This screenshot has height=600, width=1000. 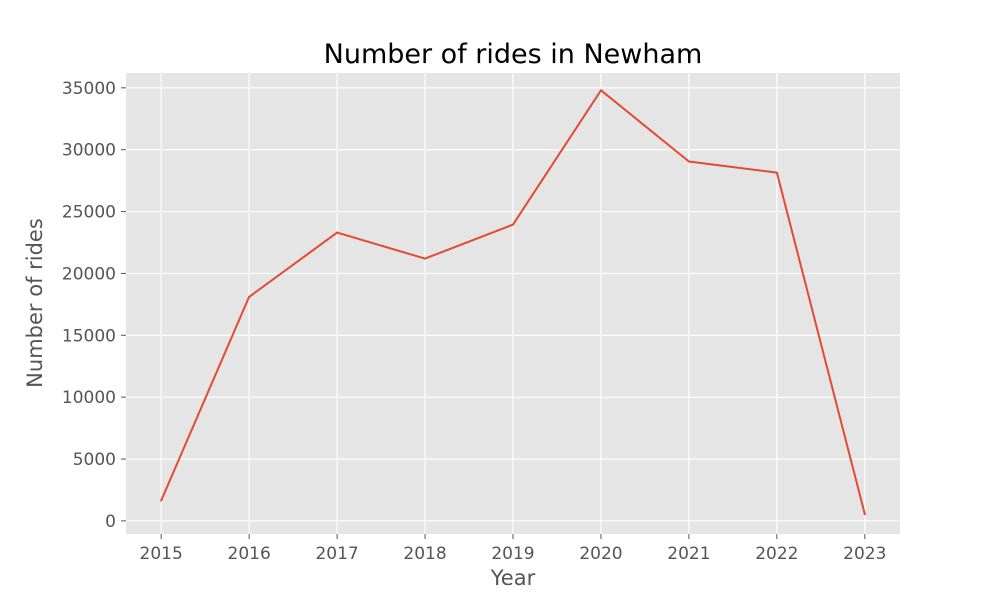 What do you see at coordinates (89, 336) in the screenshot?
I see `y-tick-label: 15000` at bounding box center [89, 336].